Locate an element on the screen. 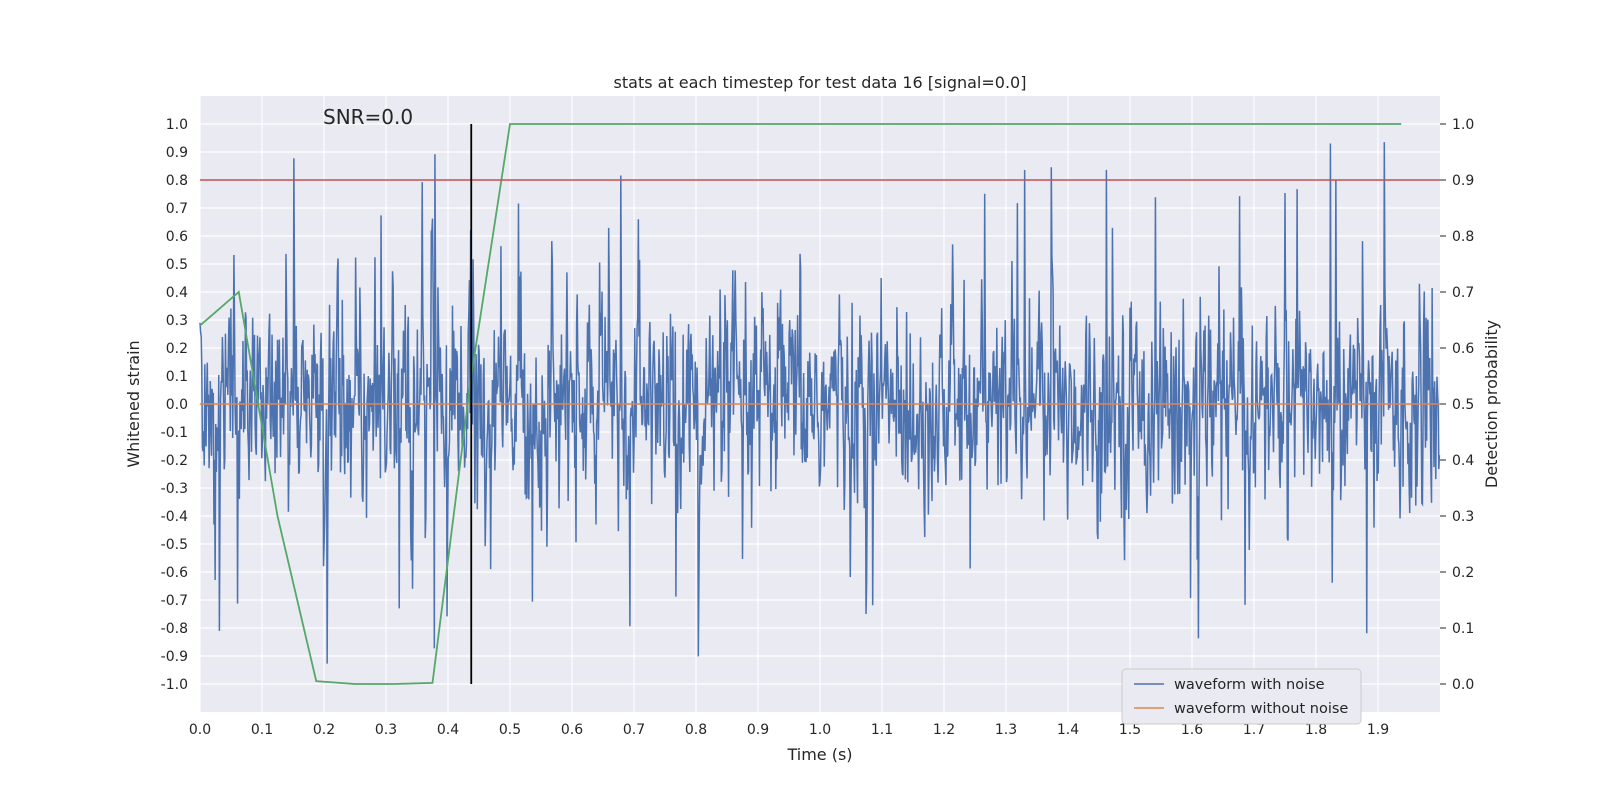  y-tick-label: -0.1 is located at coordinates (174, 433).